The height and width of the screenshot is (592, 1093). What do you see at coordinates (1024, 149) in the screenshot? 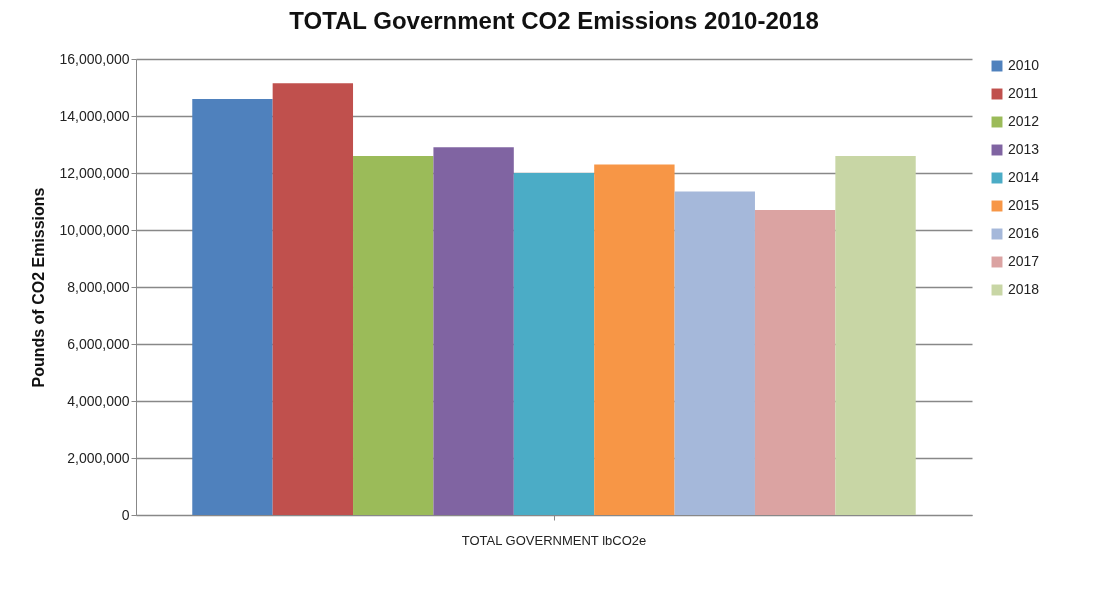
I see `legend-label: 2013` at bounding box center [1024, 149].